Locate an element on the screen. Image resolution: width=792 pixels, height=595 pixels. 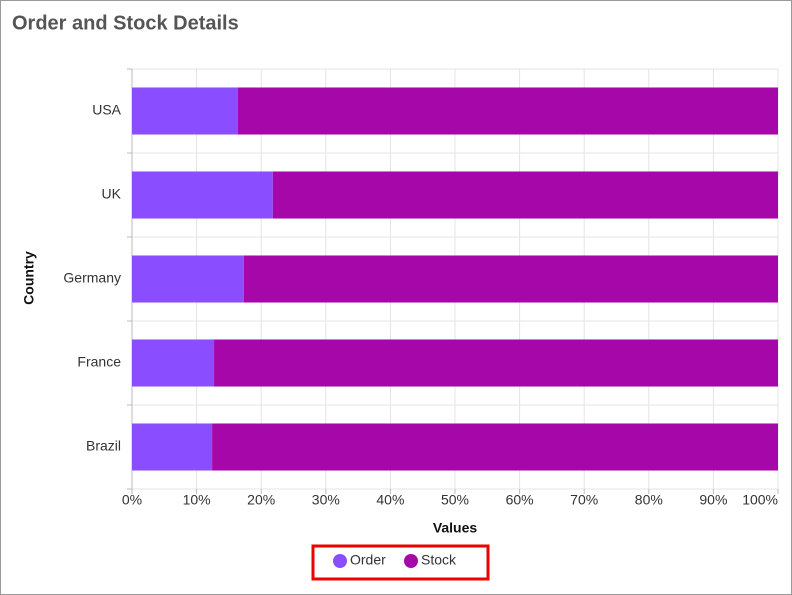
y-axis-title: Country is located at coordinates (29, 278).